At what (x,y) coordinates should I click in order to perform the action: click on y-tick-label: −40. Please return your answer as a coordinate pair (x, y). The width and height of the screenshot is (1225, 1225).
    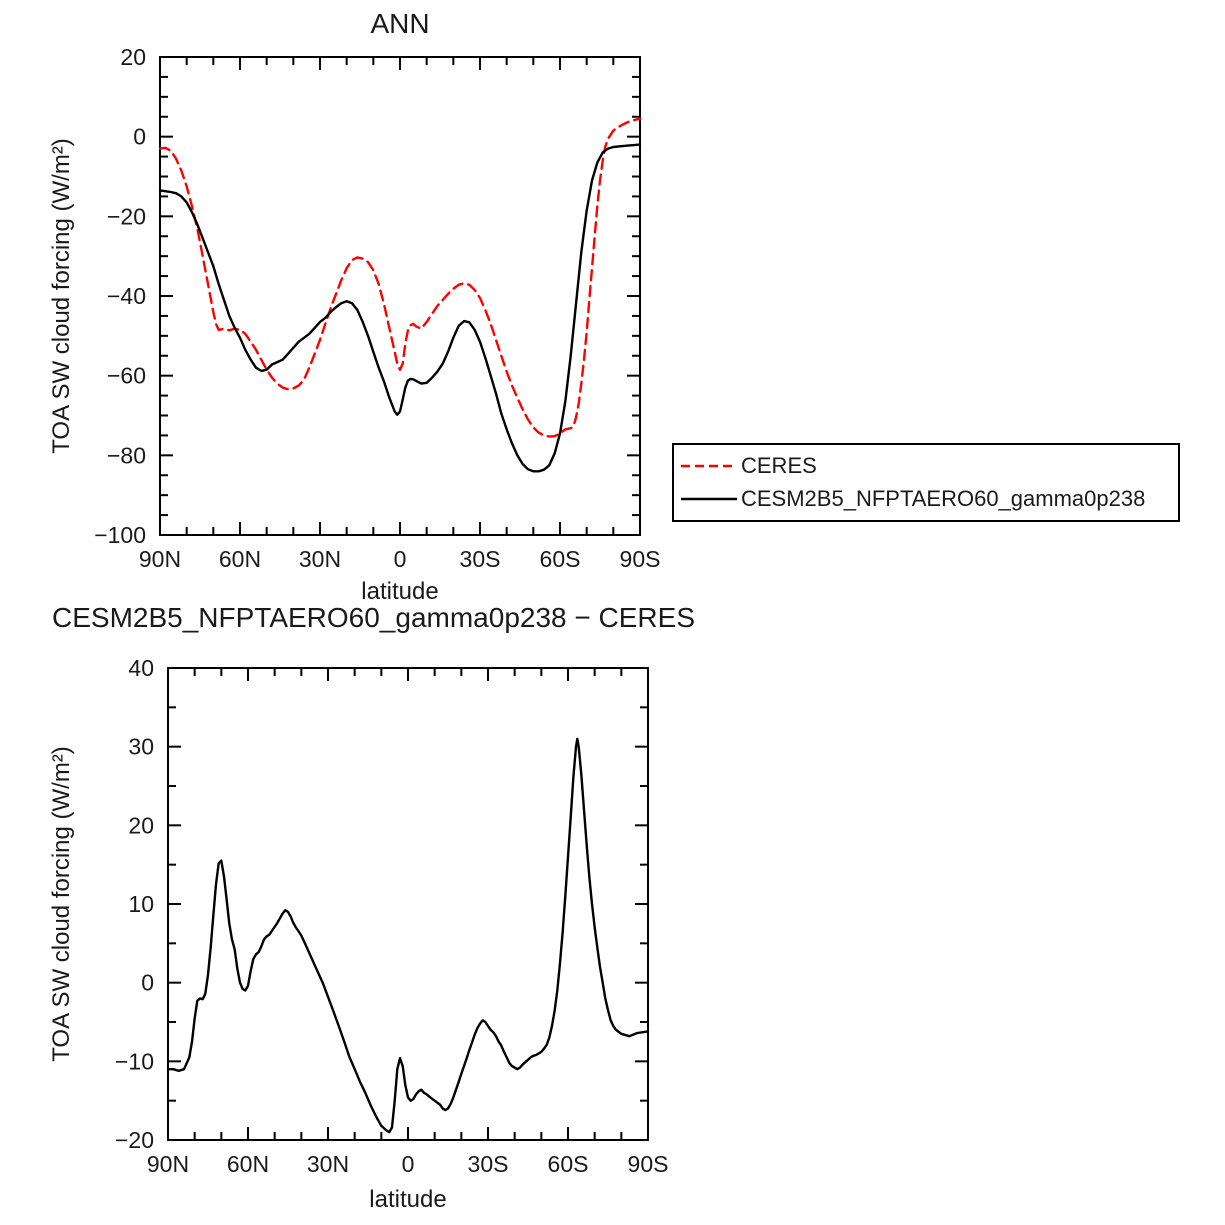
    Looking at the image, I should click on (126, 296).